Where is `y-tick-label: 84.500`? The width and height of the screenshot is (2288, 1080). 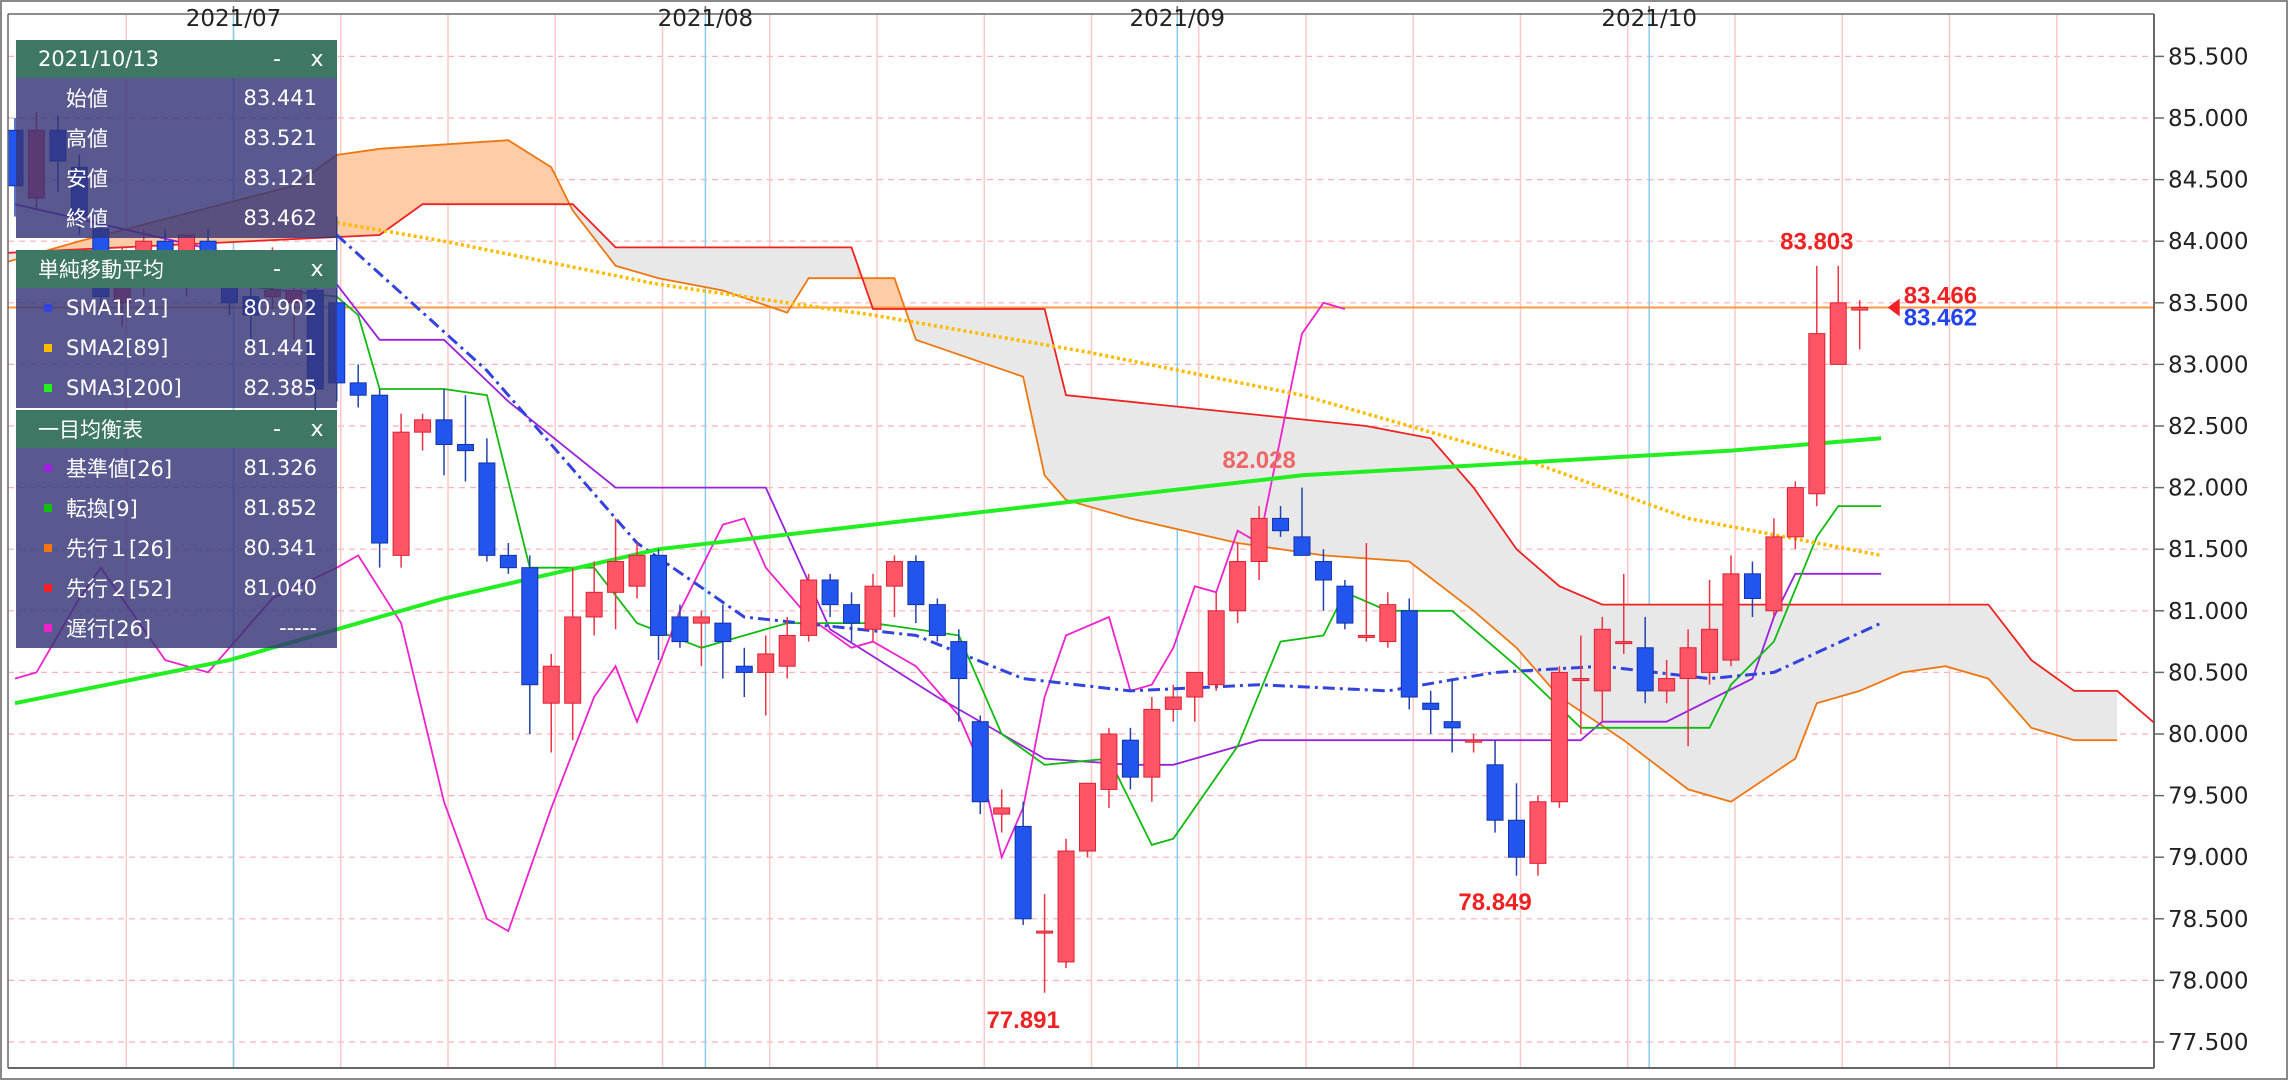 y-tick-label: 84.500 is located at coordinates (2208, 181).